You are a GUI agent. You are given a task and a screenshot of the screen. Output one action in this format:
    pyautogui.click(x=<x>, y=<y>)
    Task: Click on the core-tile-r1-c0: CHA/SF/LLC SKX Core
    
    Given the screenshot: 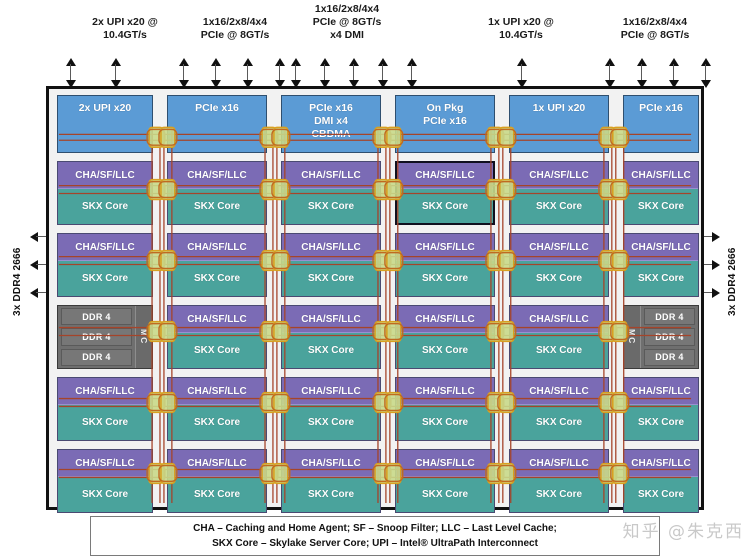 What is the action you would take?
    pyautogui.click(x=105, y=265)
    